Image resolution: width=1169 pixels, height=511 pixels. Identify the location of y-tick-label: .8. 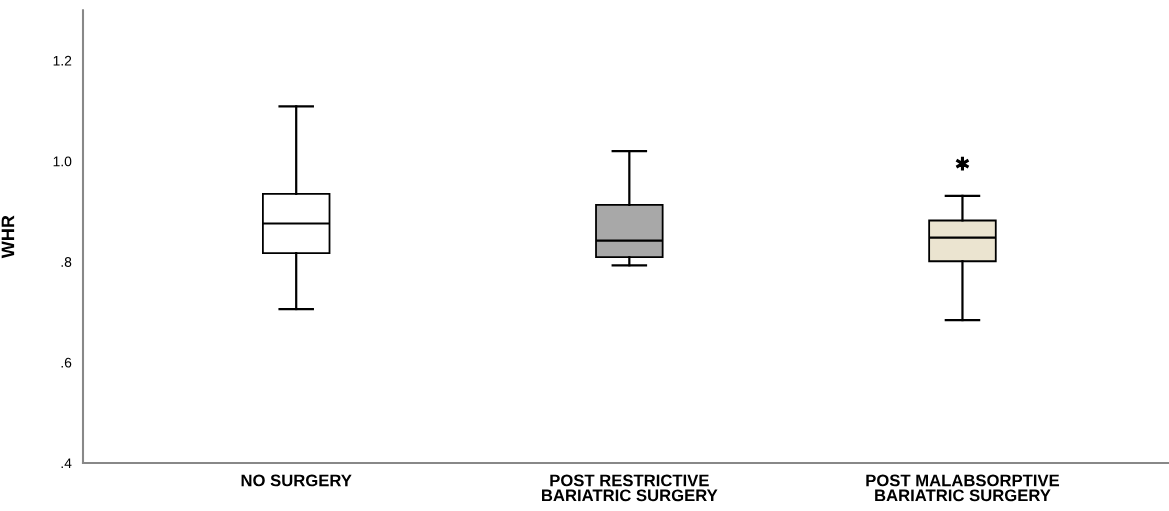
(66, 262).